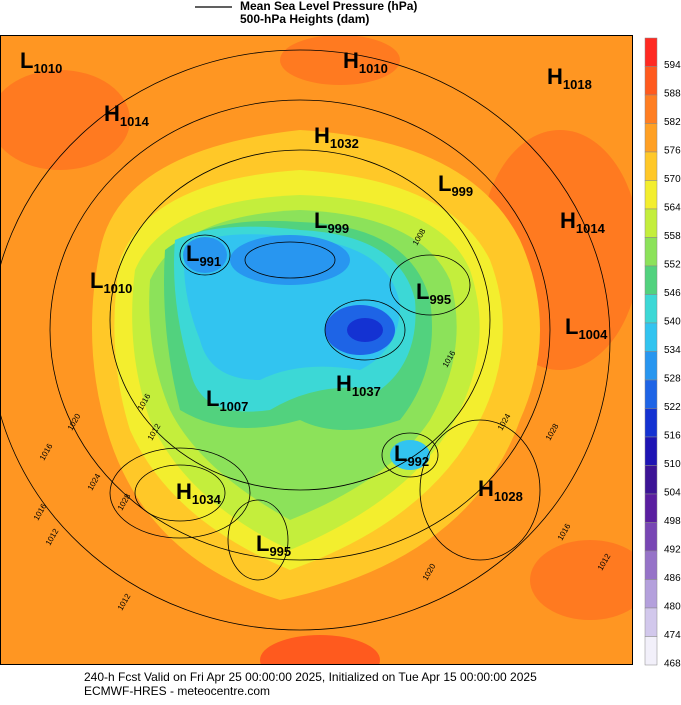 Image resolution: width=681 pixels, height=705 pixels. Describe the element at coordinates (207, 499) in the screenshot. I see `center-value: 1034` at that location.